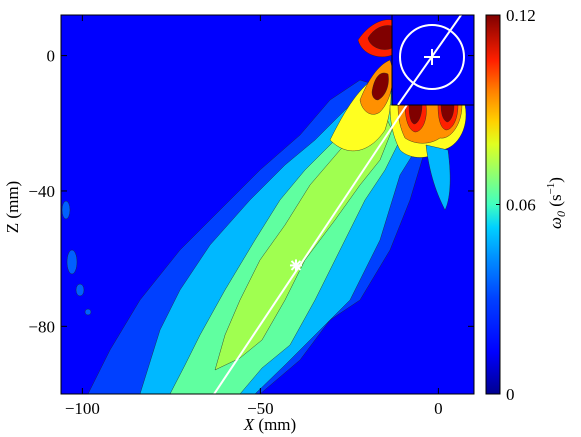 Image resolution: width=581 pixels, height=437 pixels. I want to click on x-tick-label: 0, so click(438, 408).